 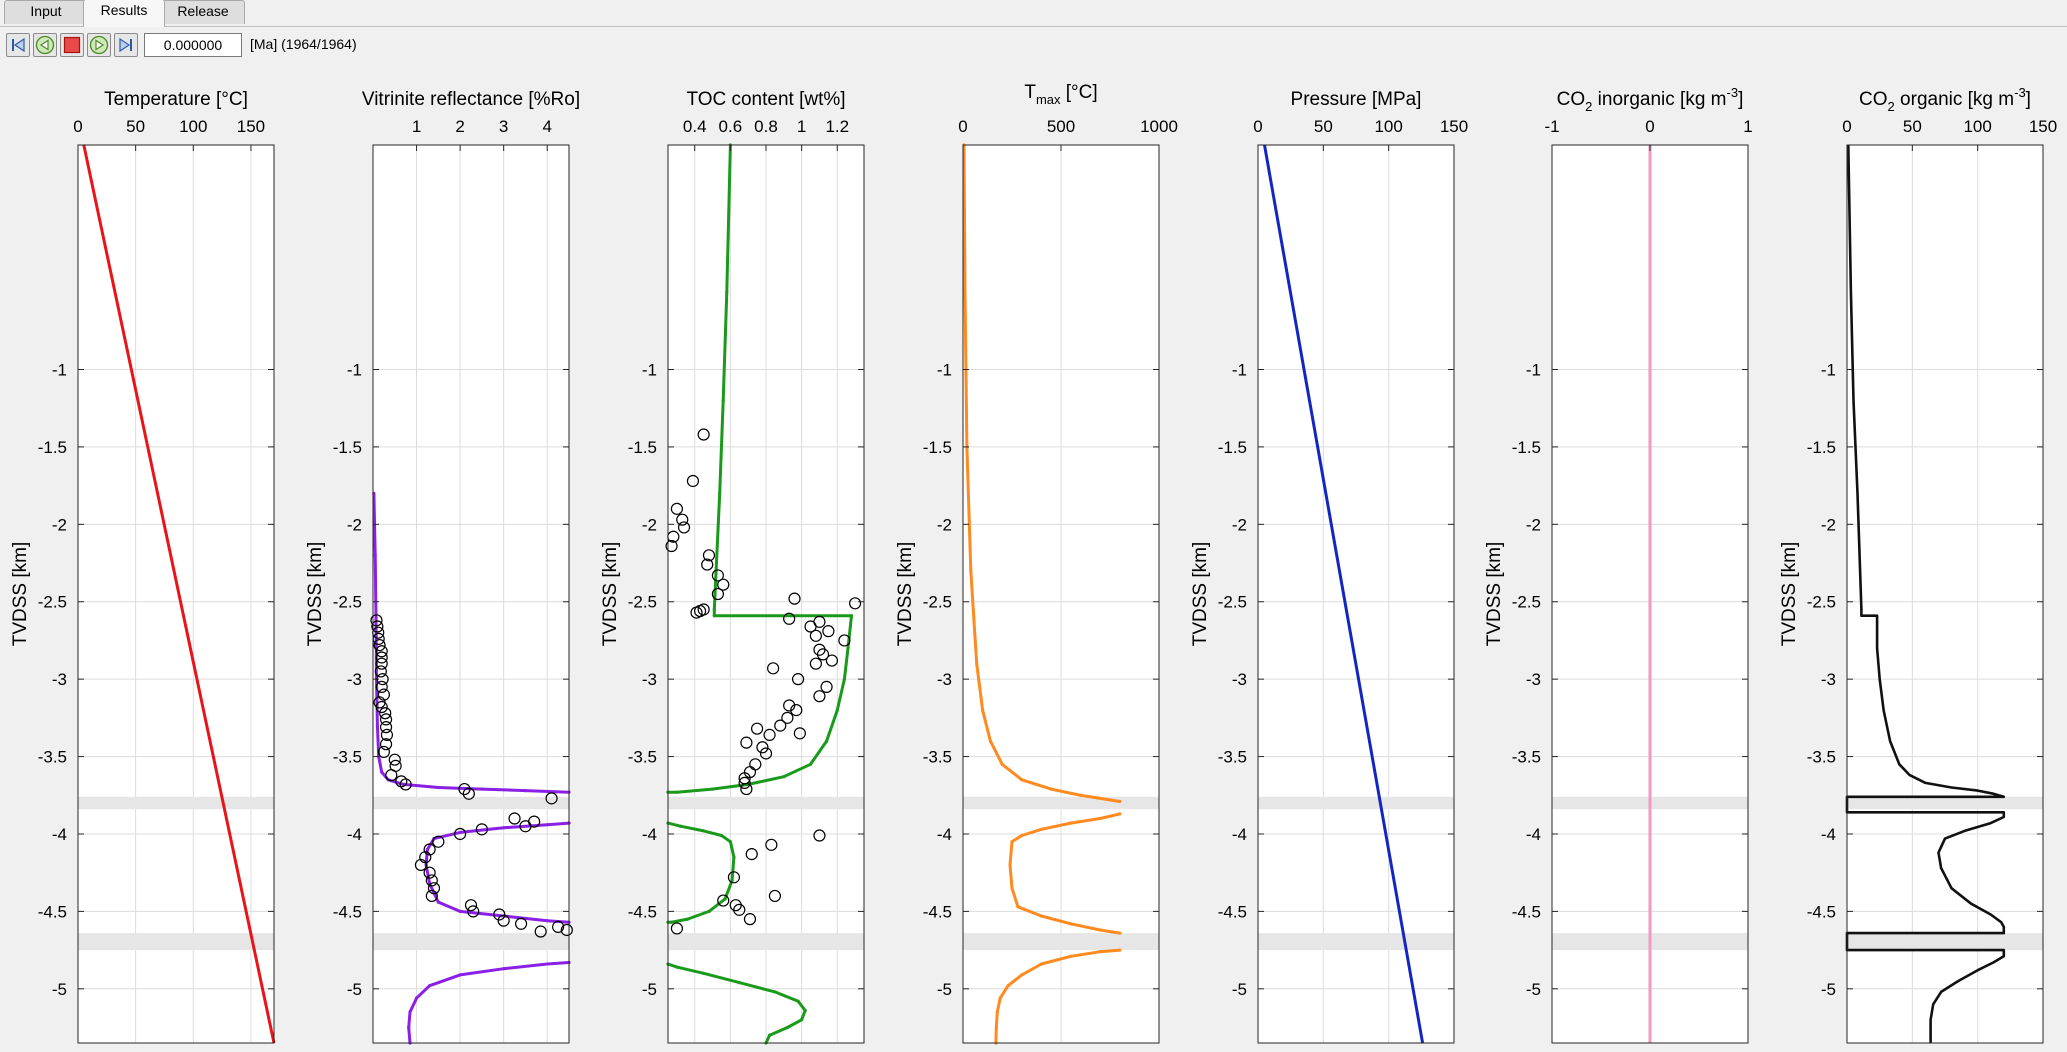 I want to click on panel-title: CO2 organic [kg m-3], so click(x=1945, y=99).